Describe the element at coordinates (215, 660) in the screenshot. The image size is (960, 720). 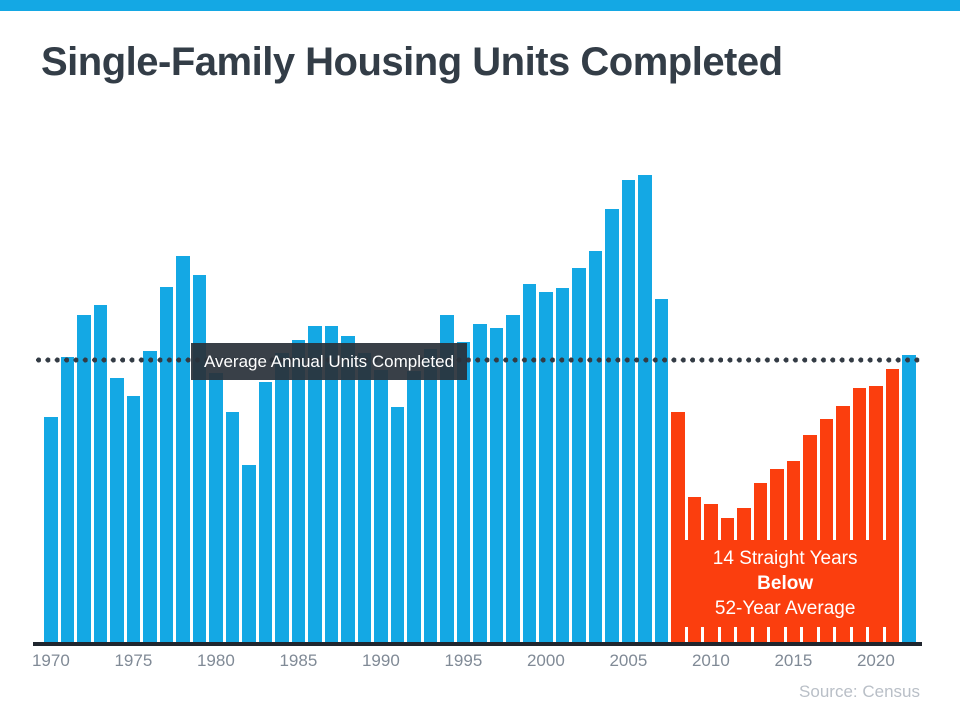
I see `x-tick-1980: 1980` at that location.